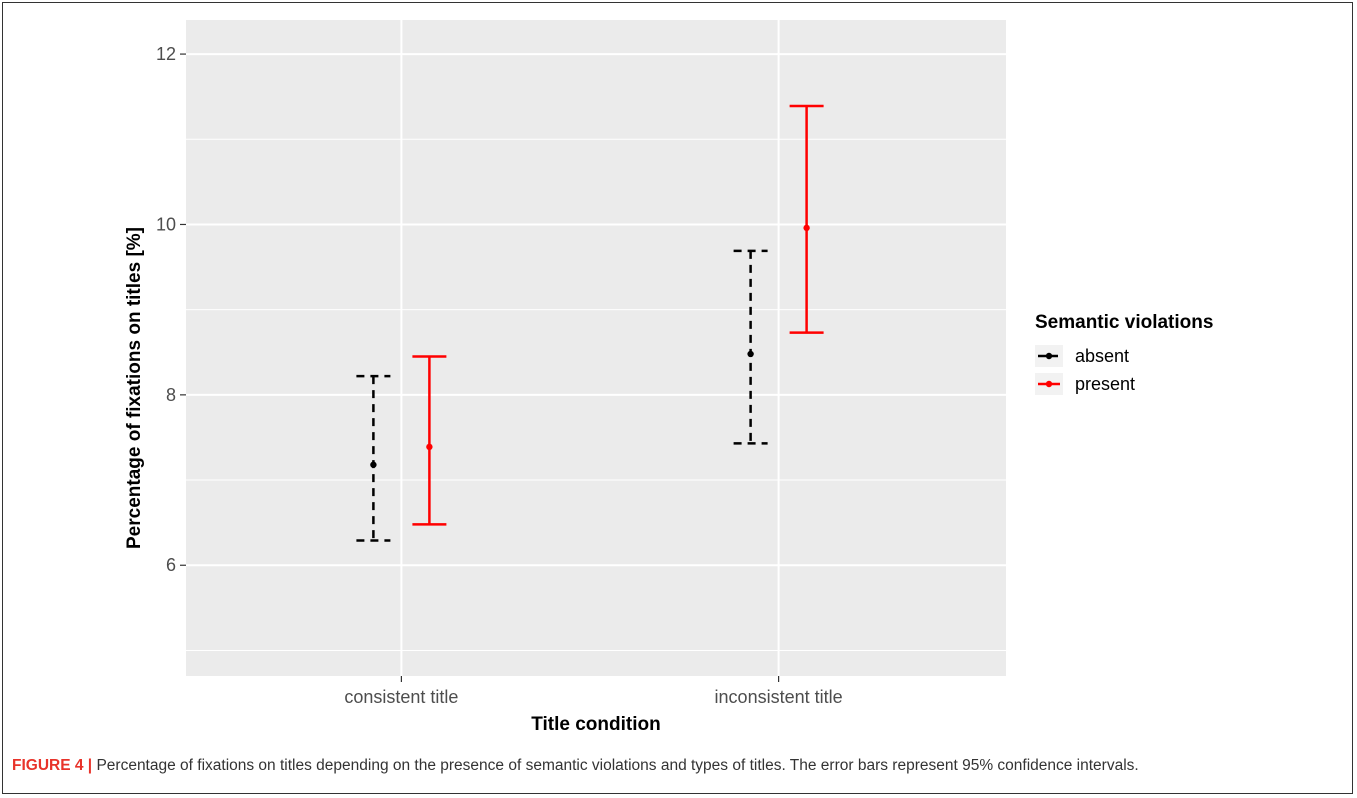 The height and width of the screenshot is (798, 1357). I want to click on x-axis-title: Title condition, so click(595, 724).